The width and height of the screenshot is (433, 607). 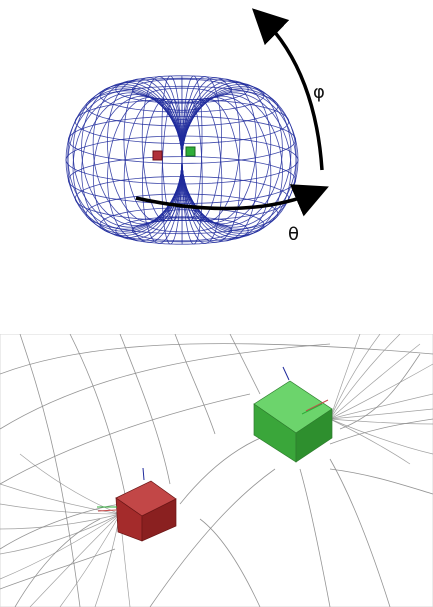 I want to click on phi-label: φ, so click(x=319, y=92).